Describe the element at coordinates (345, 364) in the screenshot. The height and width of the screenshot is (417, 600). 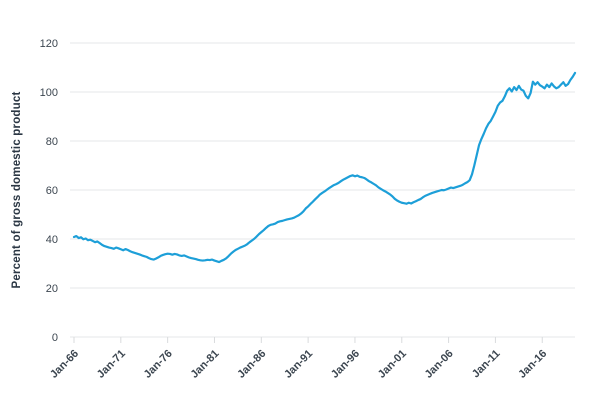
I see `x-tick-label: Jan-96` at that location.